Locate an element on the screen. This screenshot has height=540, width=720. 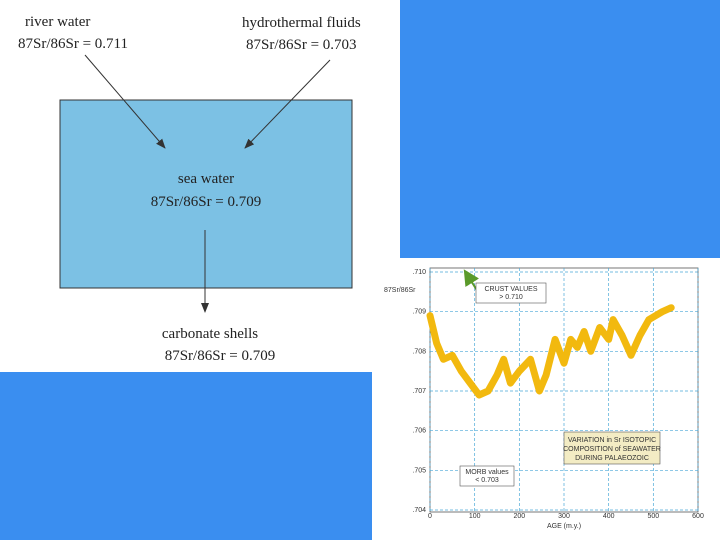
label: hydrothermal fluids is located at coordinates (301, 23).